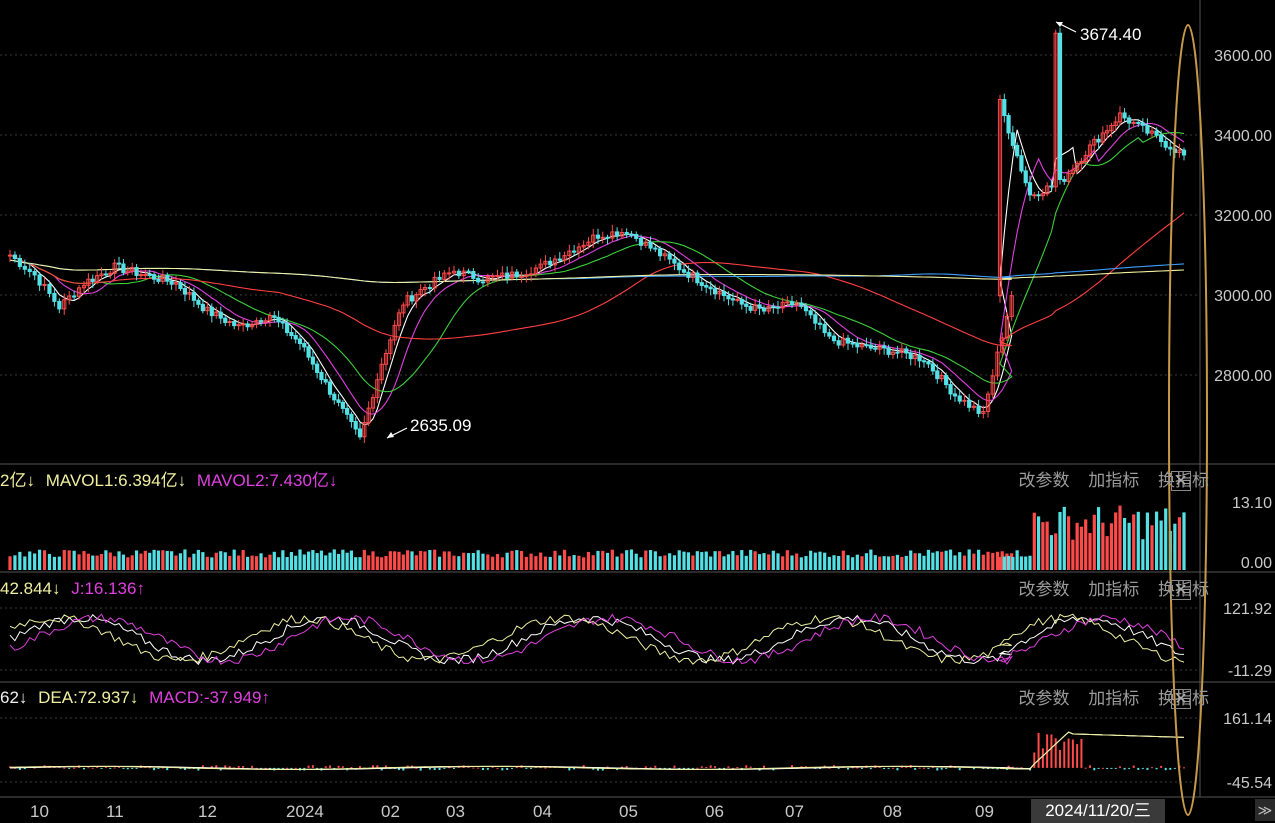 This screenshot has height=823, width=1275. I want to click on x-axis: 10 11 12 2024 02 03 04 05 06 07 08 09, so click(512, 811).